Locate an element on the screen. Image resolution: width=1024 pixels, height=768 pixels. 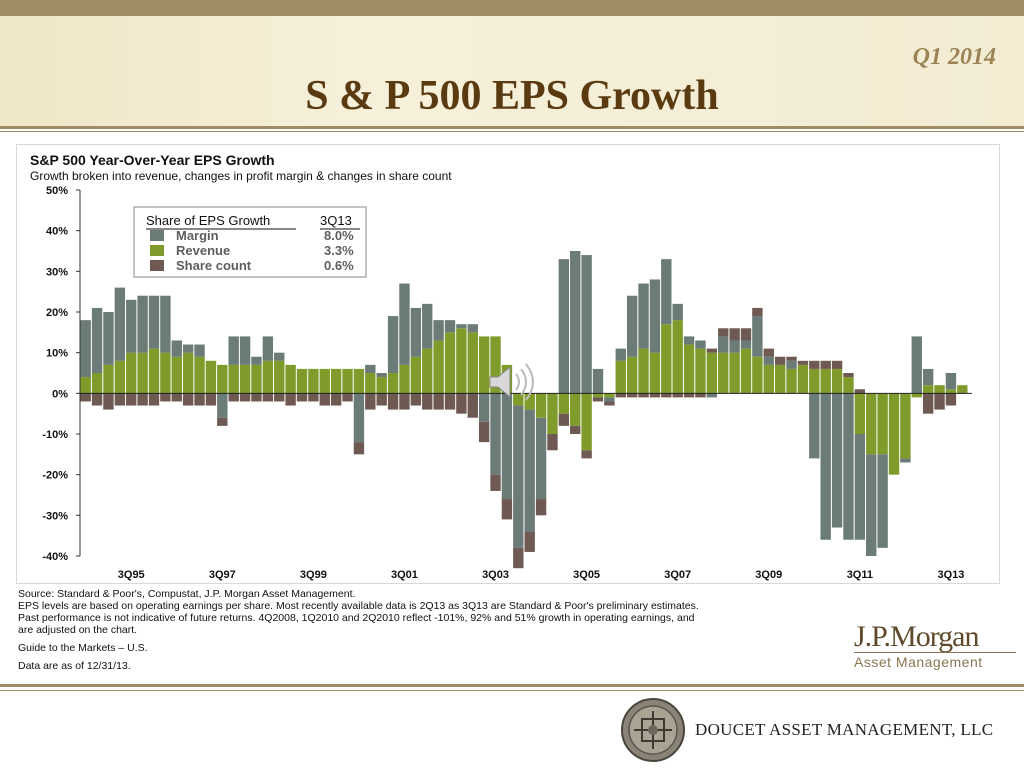
x-tick-label: 3Q07 is located at coordinates (677, 575).